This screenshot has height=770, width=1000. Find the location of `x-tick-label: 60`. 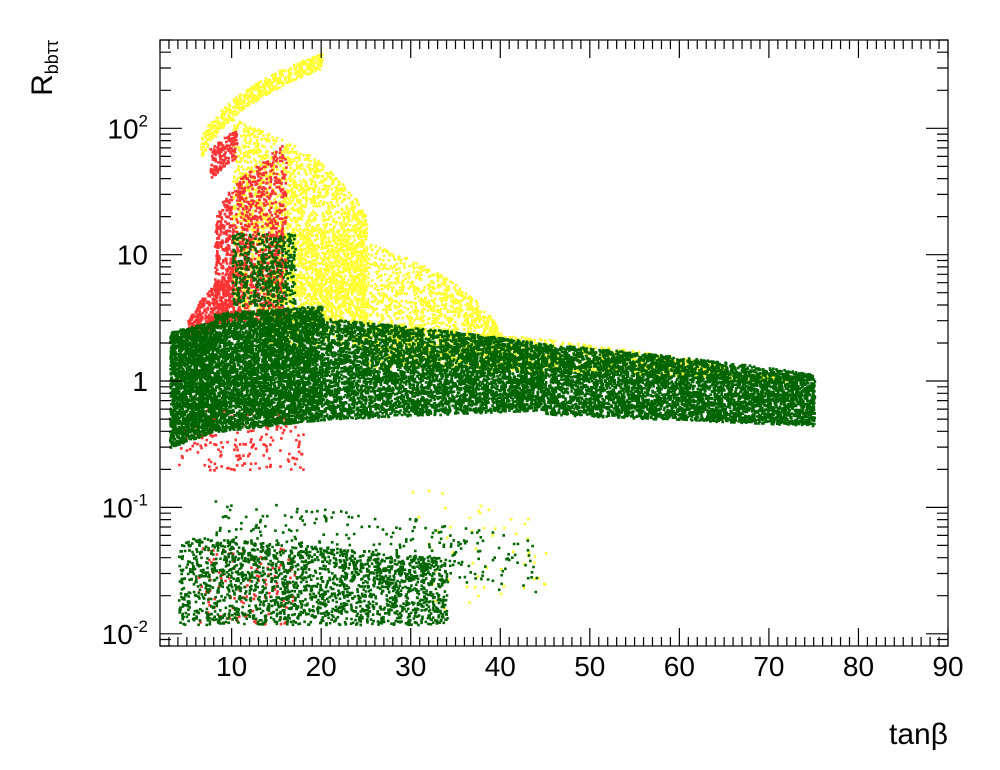

x-tick-label: 60 is located at coordinates (679, 666).